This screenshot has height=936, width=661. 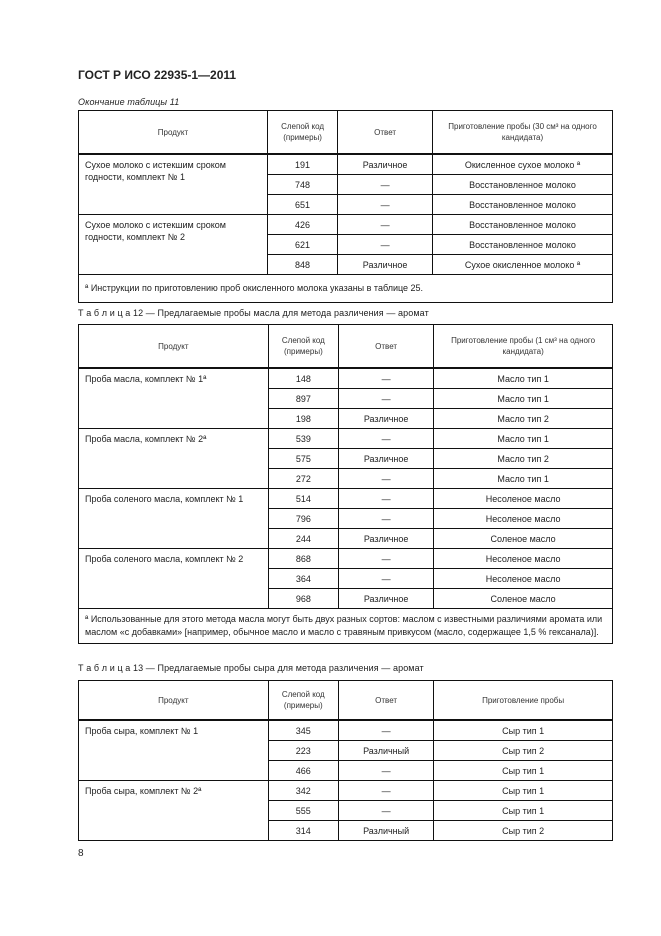 I want to click on code-cell: 575, so click(x=303, y=458).